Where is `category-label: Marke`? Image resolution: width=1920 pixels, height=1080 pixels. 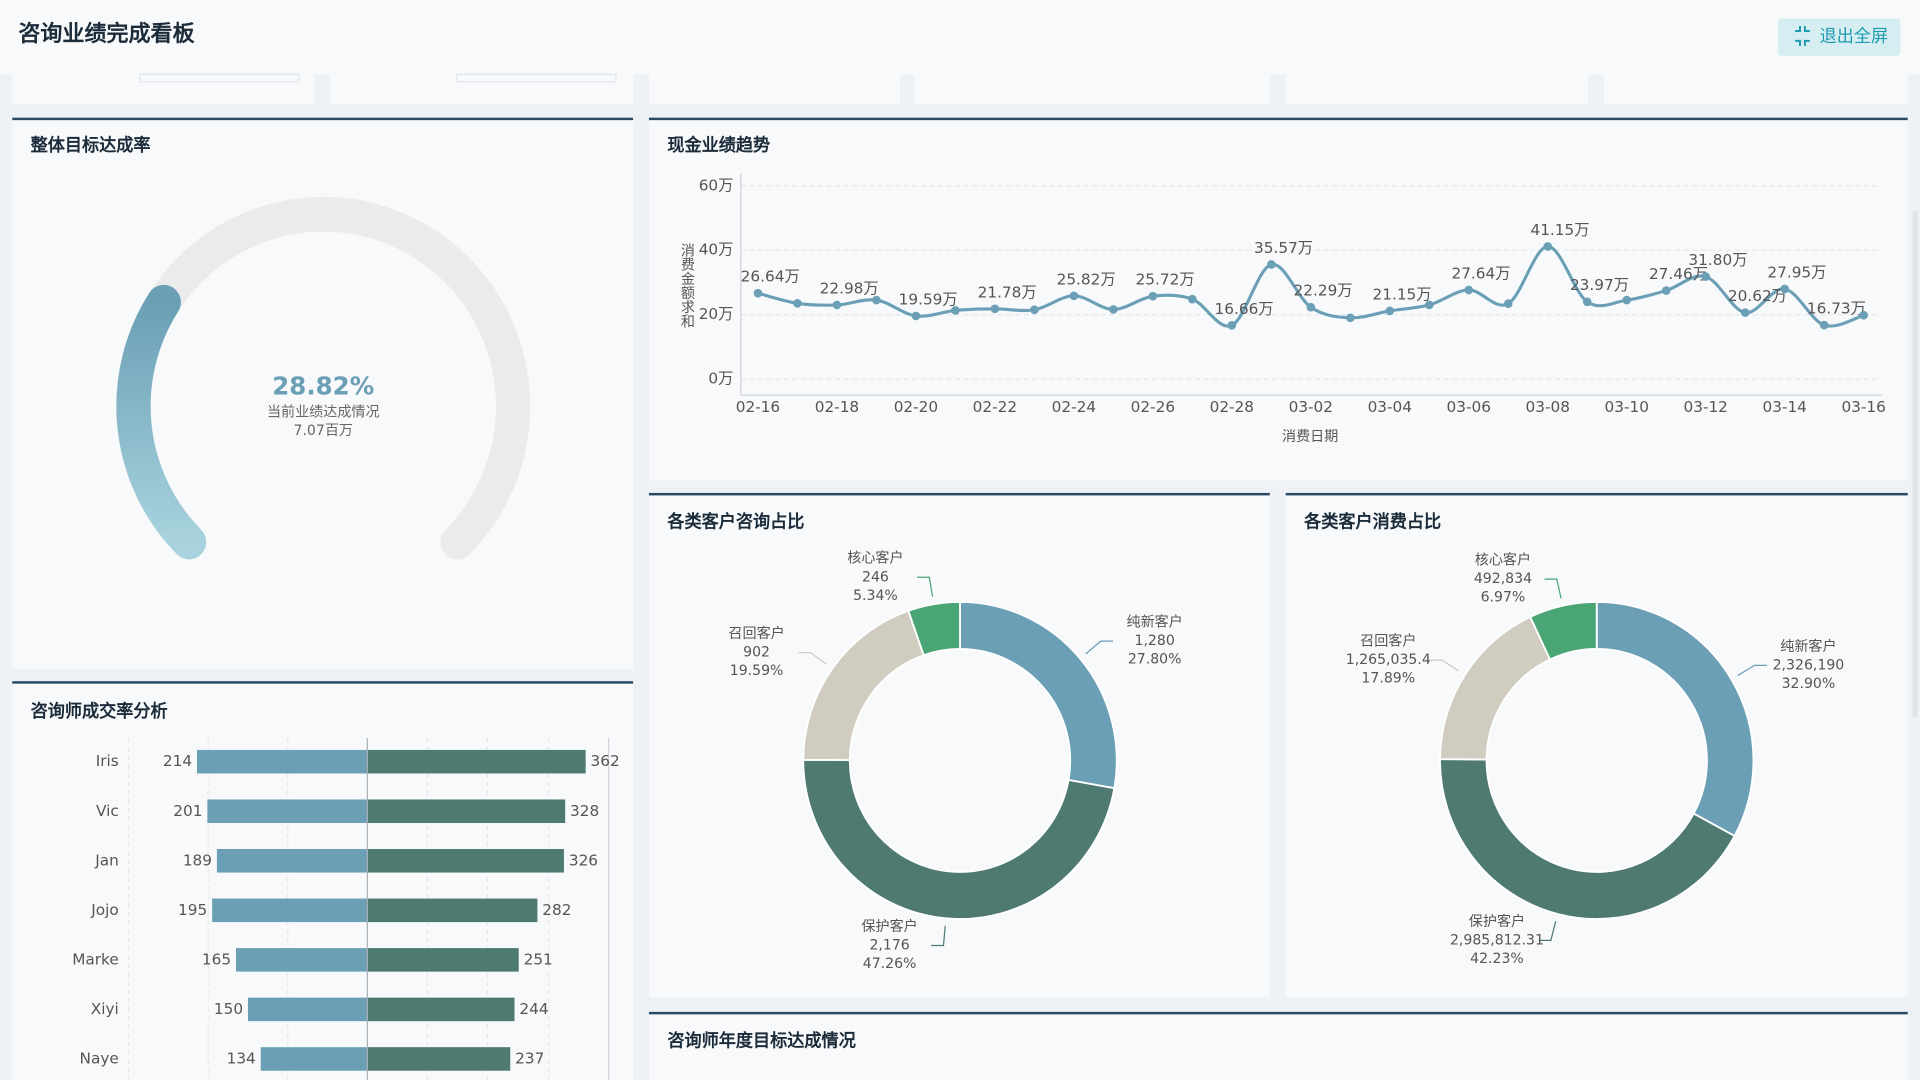 category-label: Marke is located at coordinates (95, 959).